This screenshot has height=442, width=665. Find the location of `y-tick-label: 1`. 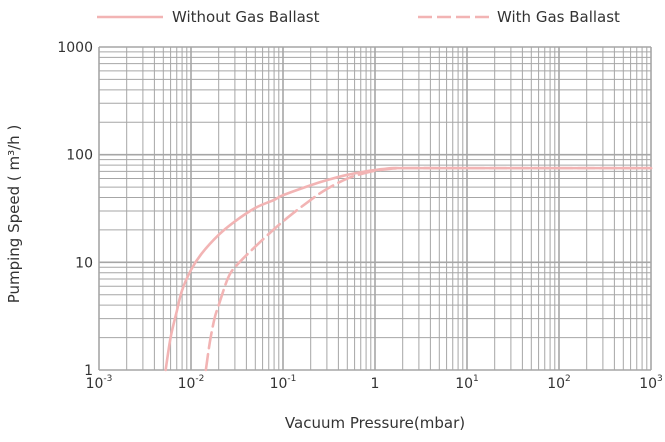

y-tick-label: 1 is located at coordinates (88, 371).